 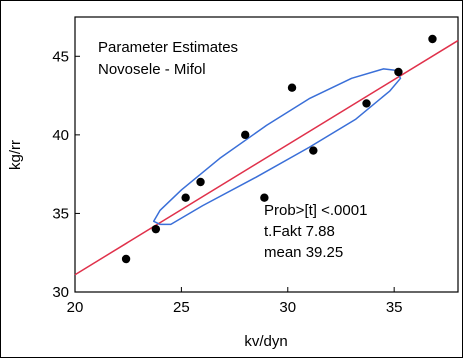 What do you see at coordinates (303, 252) in the screenshot?
I see `annotation-mean: mean 39.25` at bounding box center [303, 252].